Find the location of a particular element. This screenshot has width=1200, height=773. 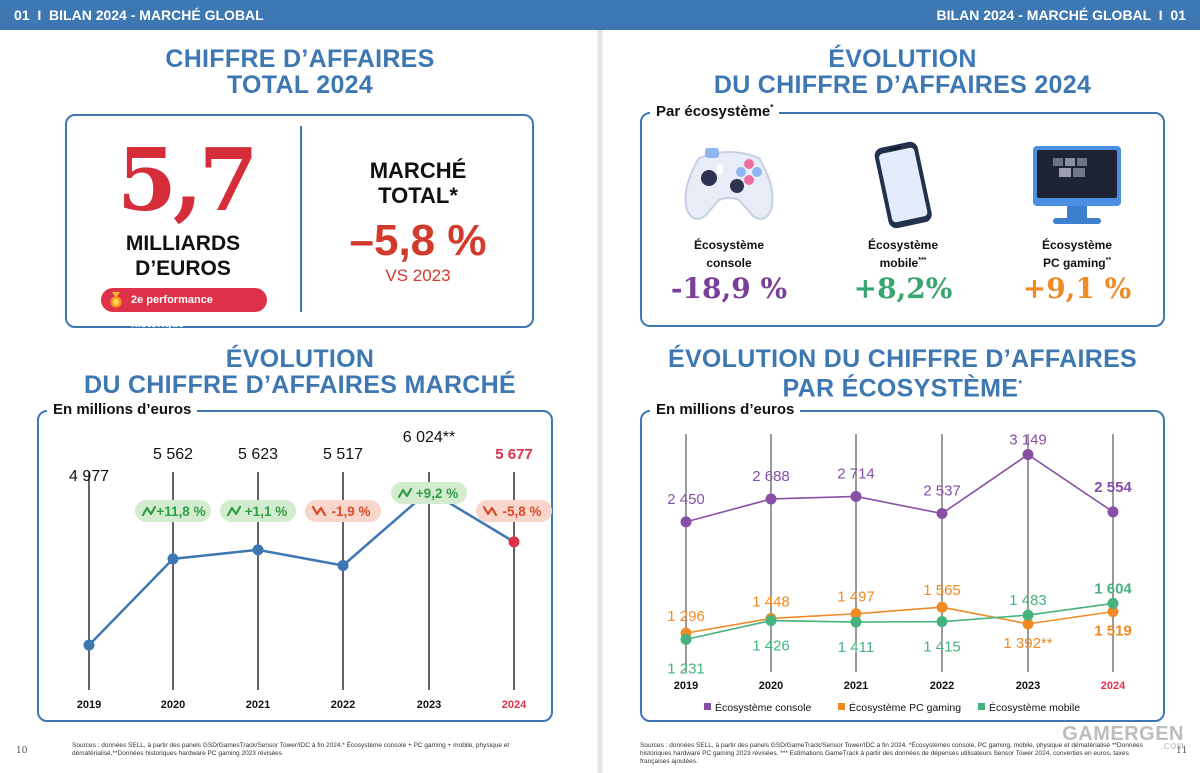

market-chart-title-line-1: ÉVOLUTION is located at coordinates (300, 359).